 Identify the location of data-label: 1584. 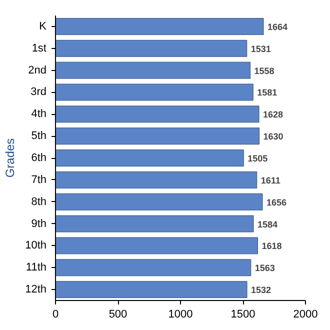
(268, 224).